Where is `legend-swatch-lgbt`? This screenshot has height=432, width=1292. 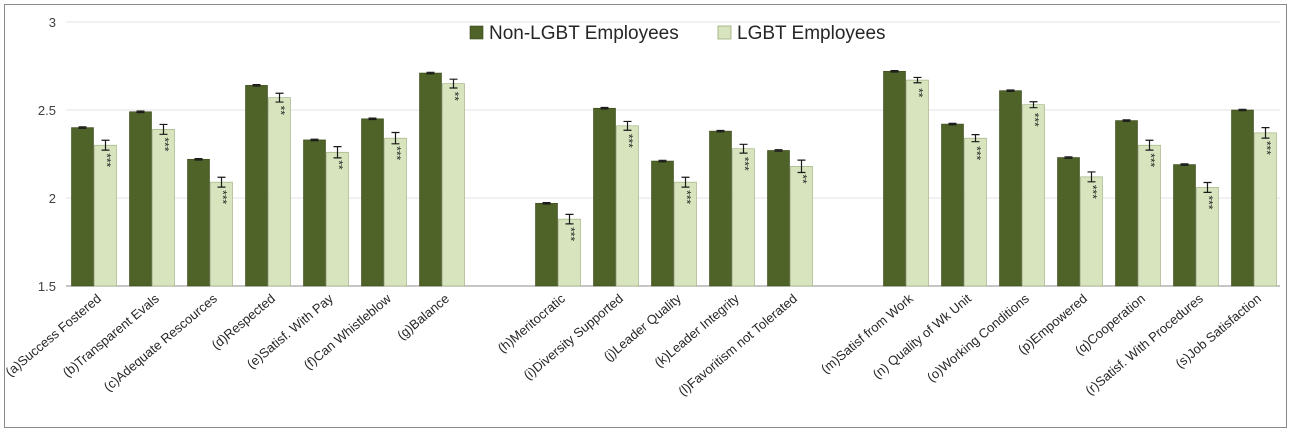 legend-swatch-lgbt is located at coordinates (724, 32).